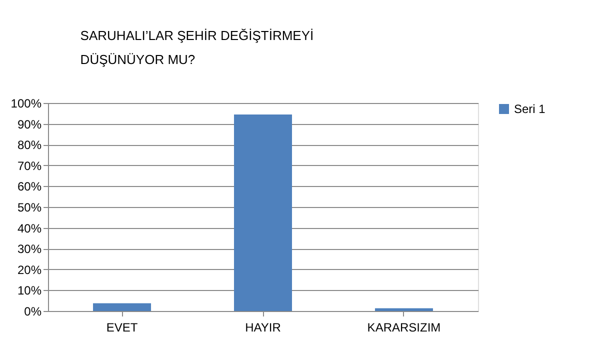 This screenshot has height=363, width=603. Describe the element at coordinates (404, 327) in the screenshot. I see `x-tick-label: KARARSIZIM` at that location.